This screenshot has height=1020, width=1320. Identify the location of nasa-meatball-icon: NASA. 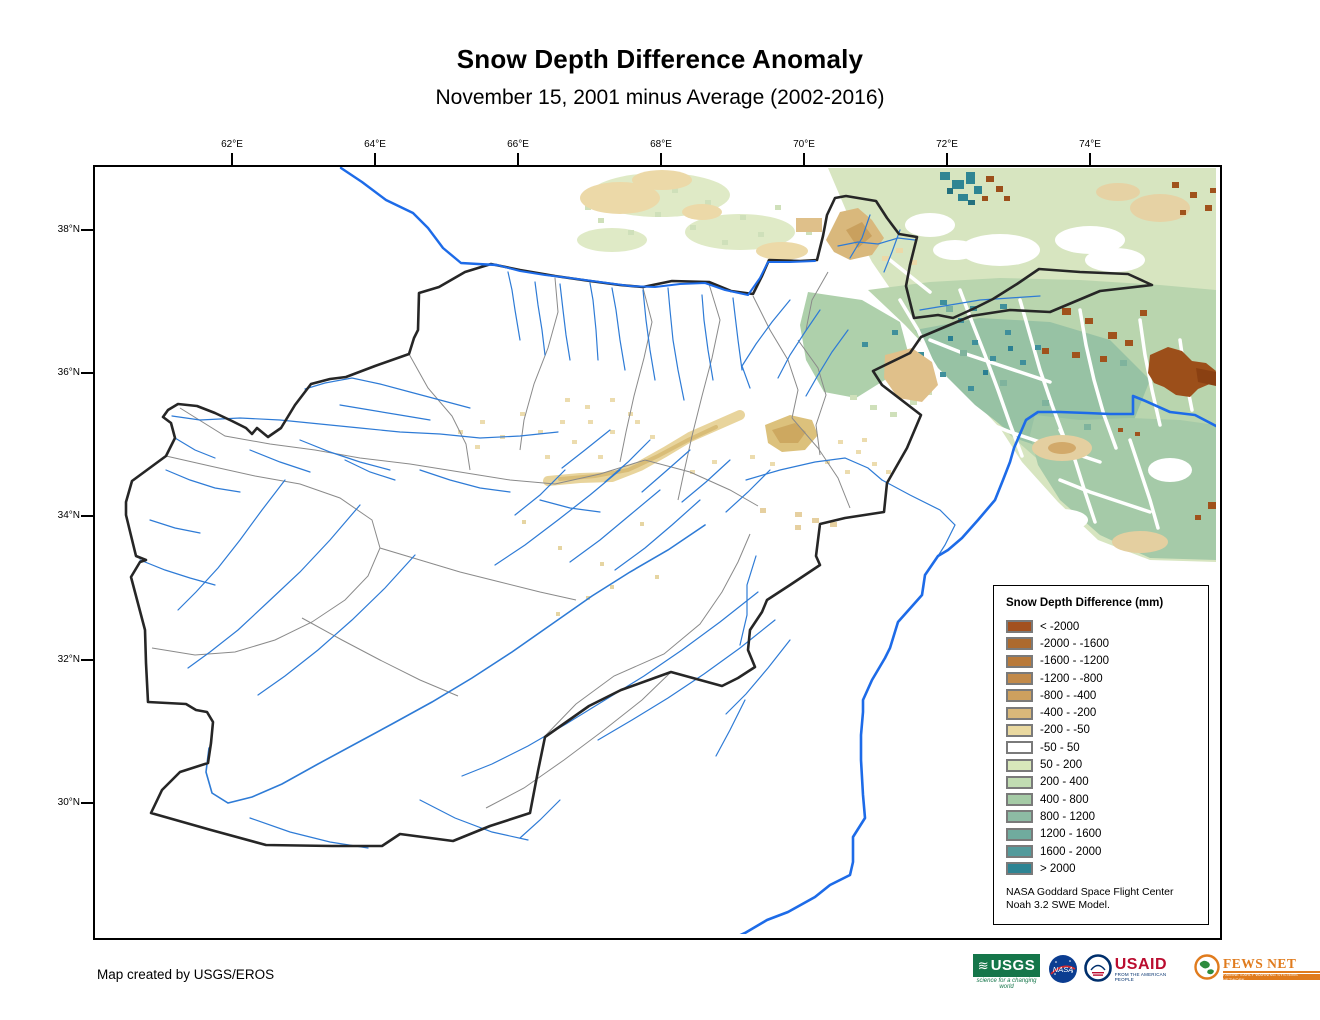
(1063, 969).